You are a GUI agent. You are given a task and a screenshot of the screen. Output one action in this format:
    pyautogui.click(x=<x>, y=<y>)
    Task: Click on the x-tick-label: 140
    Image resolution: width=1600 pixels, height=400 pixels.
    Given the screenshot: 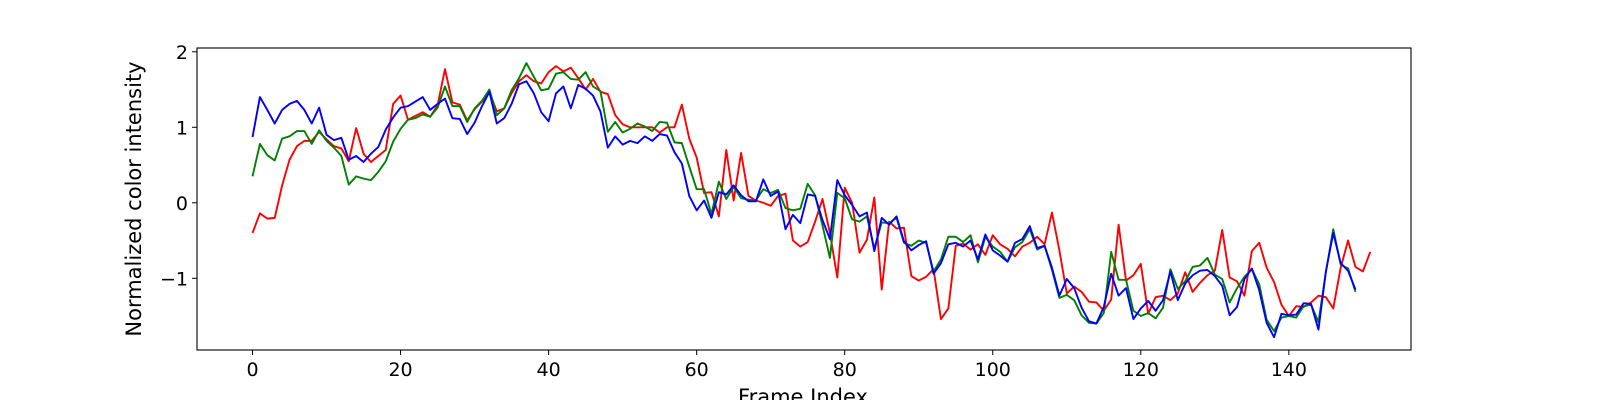 What is the action you would take?
    pyautogui.click(x=1289, y=370)
    